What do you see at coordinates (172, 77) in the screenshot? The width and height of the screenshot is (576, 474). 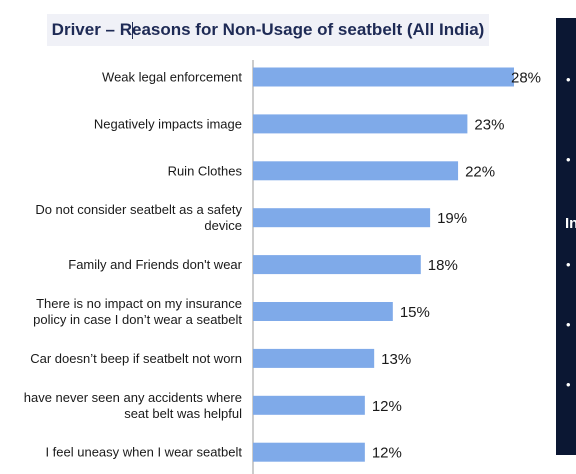 I see `category-label: Weak legal enforcement` at bounding box center [172, 77].